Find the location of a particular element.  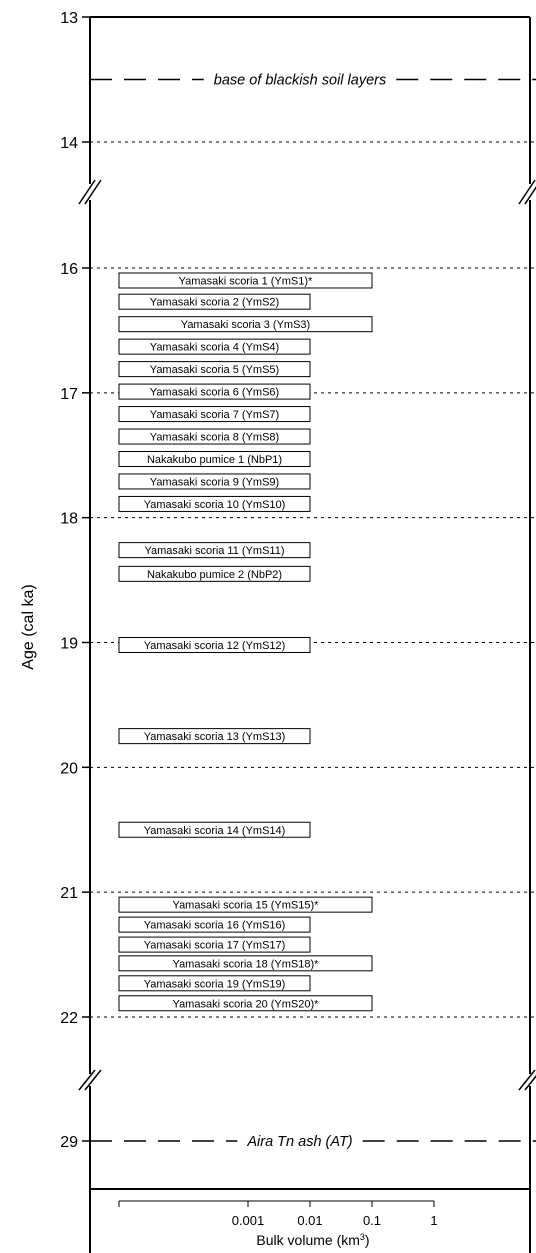

bar-label-9: Yamasaki scoria 9 (YmS9) is located at coordinates (214, 482).